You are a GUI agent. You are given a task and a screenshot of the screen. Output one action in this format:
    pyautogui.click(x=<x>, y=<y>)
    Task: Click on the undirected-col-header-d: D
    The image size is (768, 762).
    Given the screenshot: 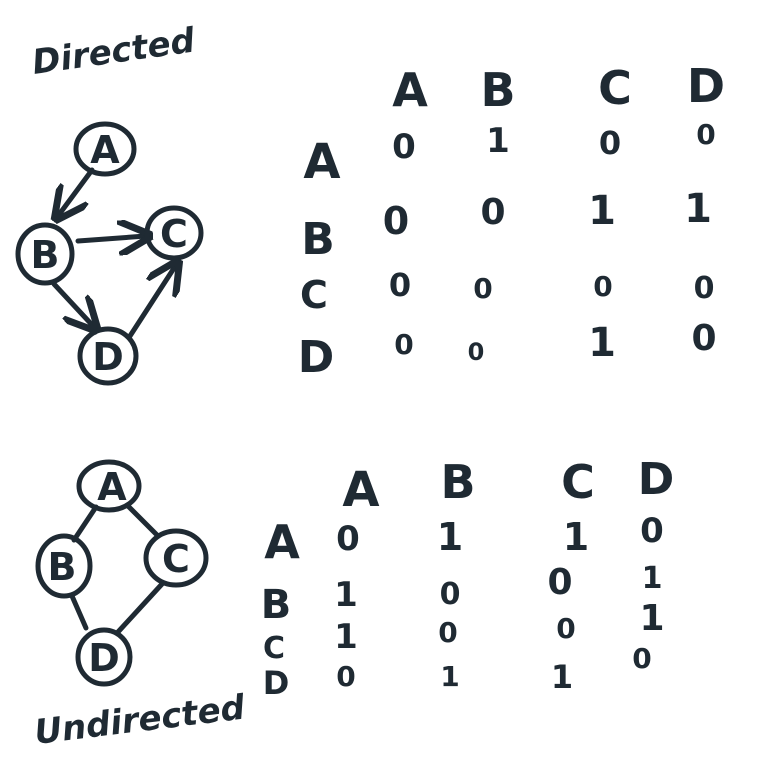 What is the action you would take?
    pyautogui.click(x=656, y=479)
    